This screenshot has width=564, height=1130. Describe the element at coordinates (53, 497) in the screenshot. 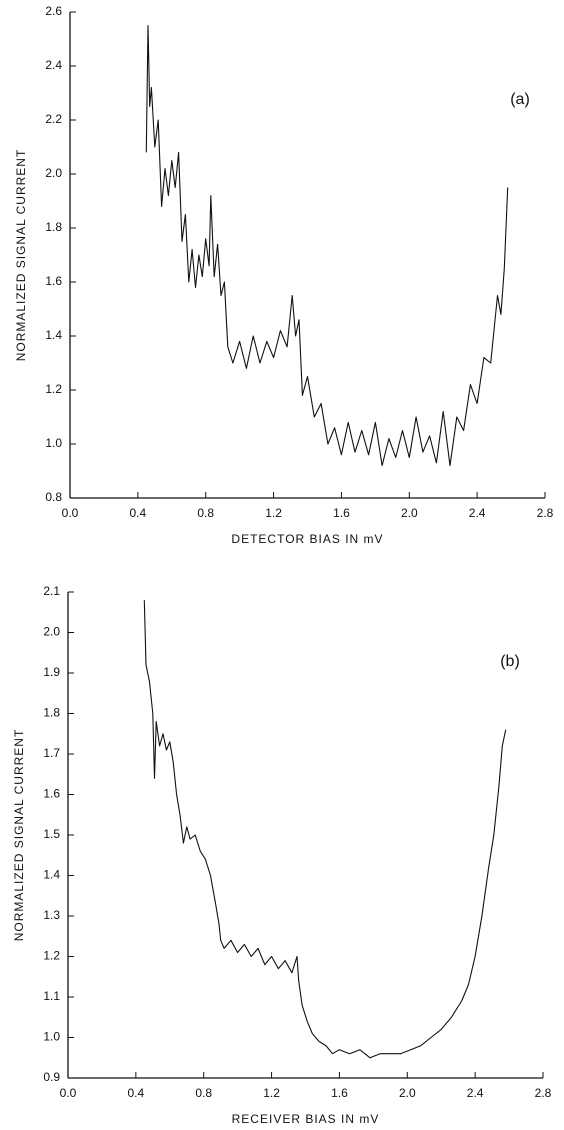

I see `y-tick-label: 0.8` at that location.